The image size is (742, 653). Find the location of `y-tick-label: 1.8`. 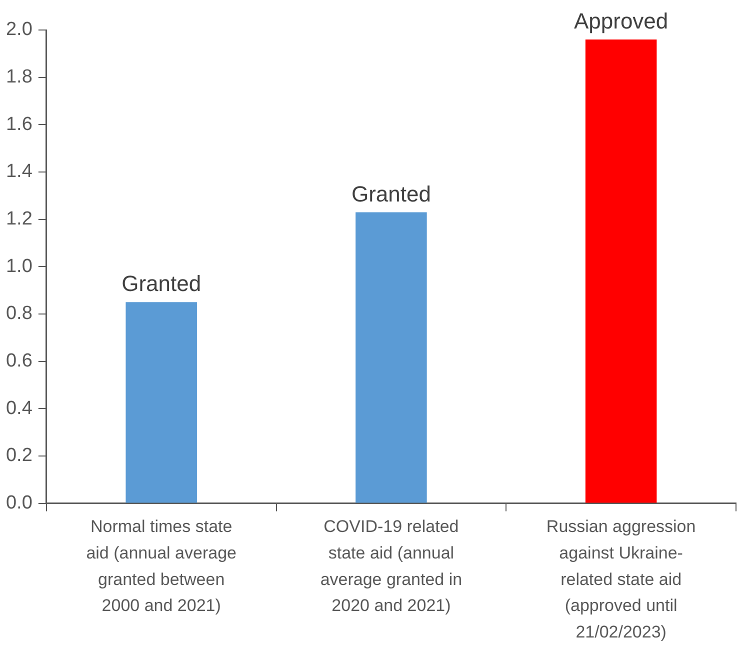

y-tick-label: 1.8 is located at coordinates (19, 77).